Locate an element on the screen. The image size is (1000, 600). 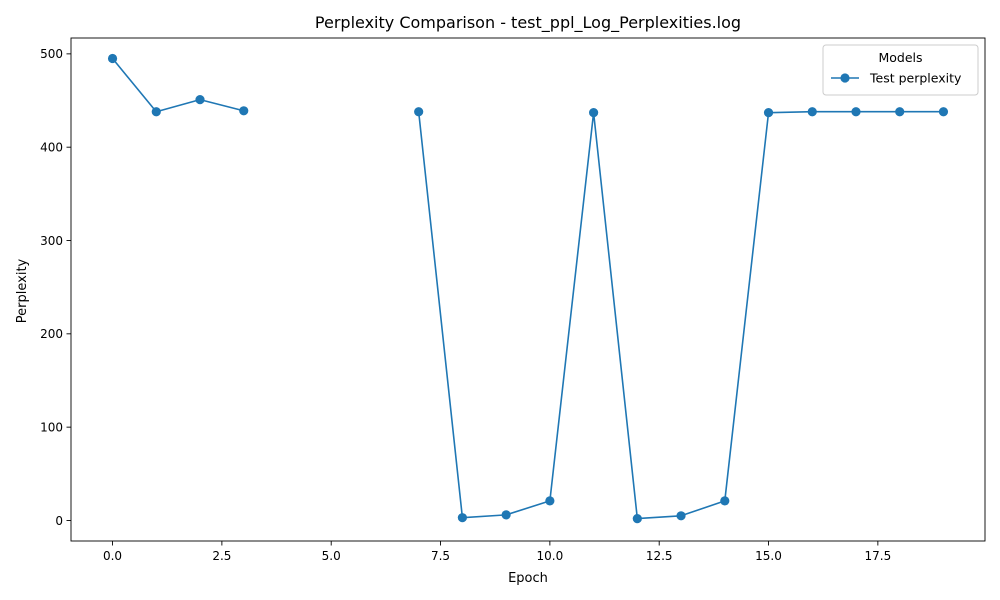
y-tick-label: 500 is located at coordinates (51, 54).